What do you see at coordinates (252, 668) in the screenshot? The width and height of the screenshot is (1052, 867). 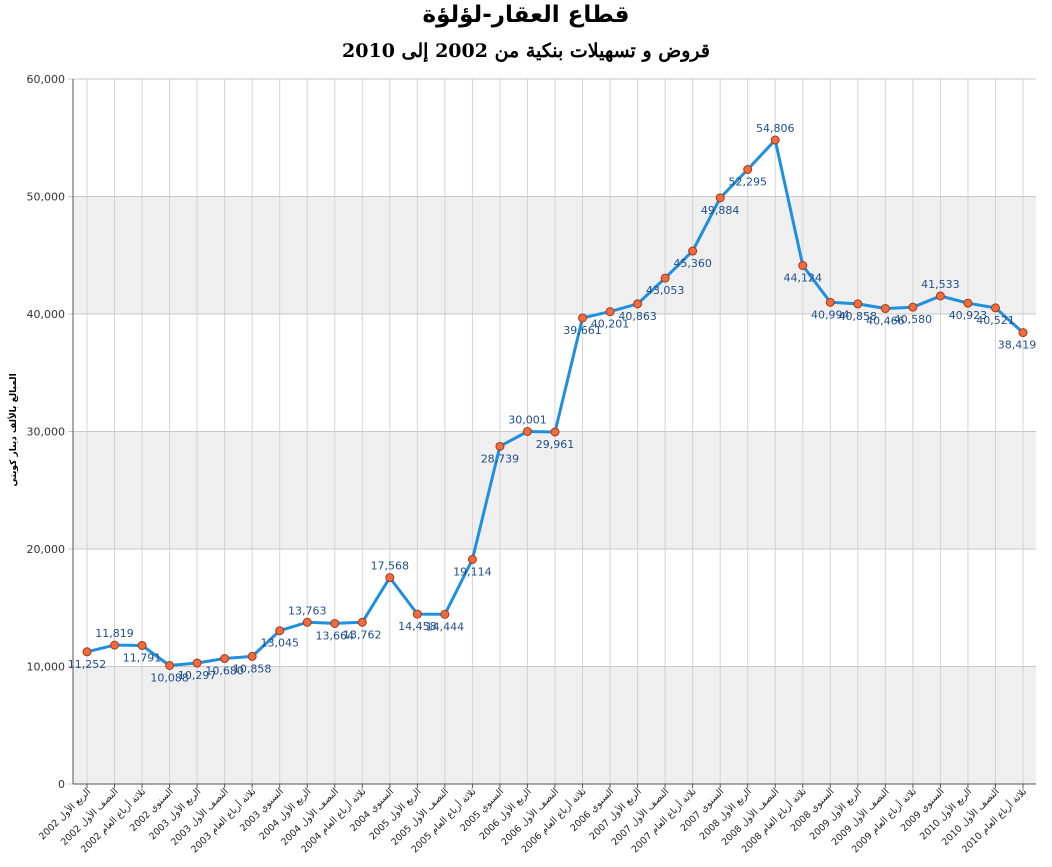 I see `data-label: 10,858` at bounding box center [252, 668].